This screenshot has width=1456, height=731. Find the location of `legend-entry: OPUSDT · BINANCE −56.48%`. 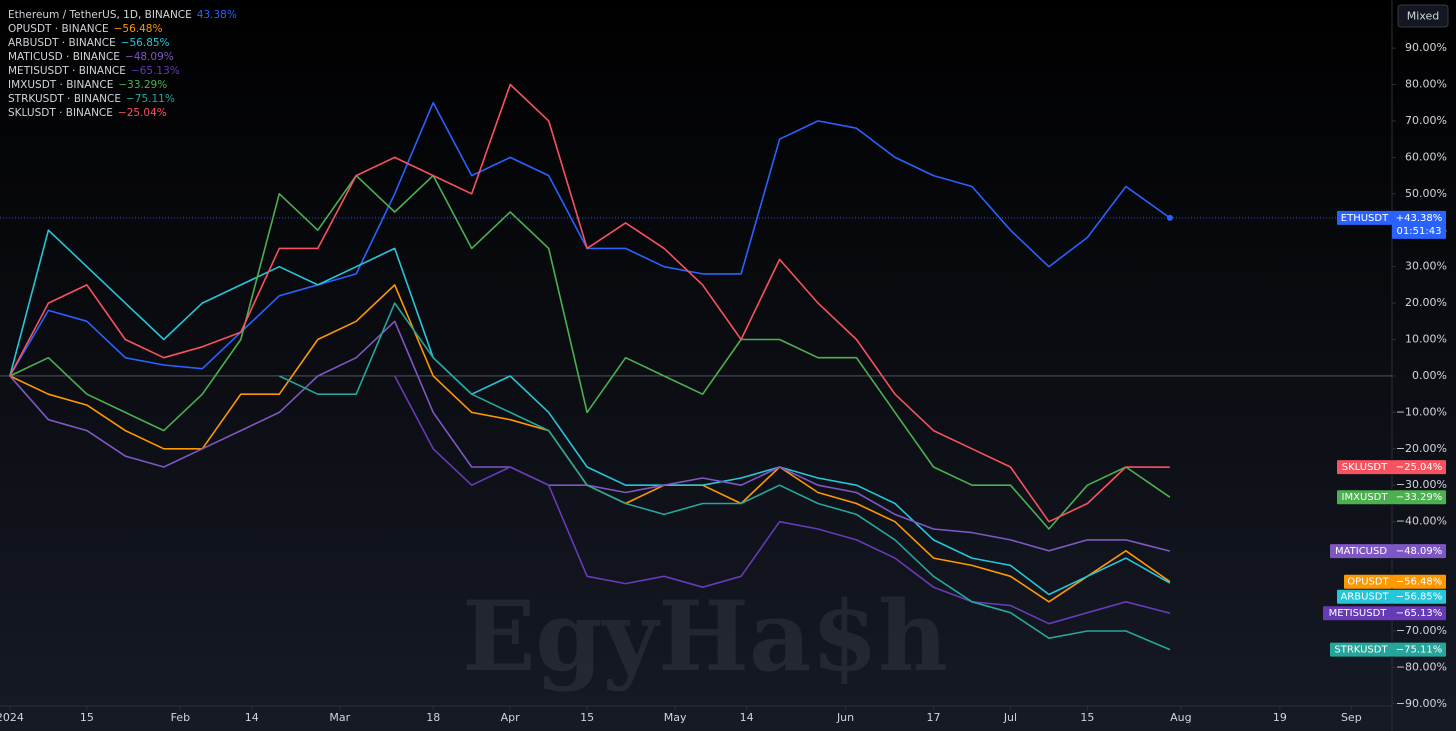

legend-entry: OPUSDT · BINANCE −56.48% is located at coordinates (85, 29).